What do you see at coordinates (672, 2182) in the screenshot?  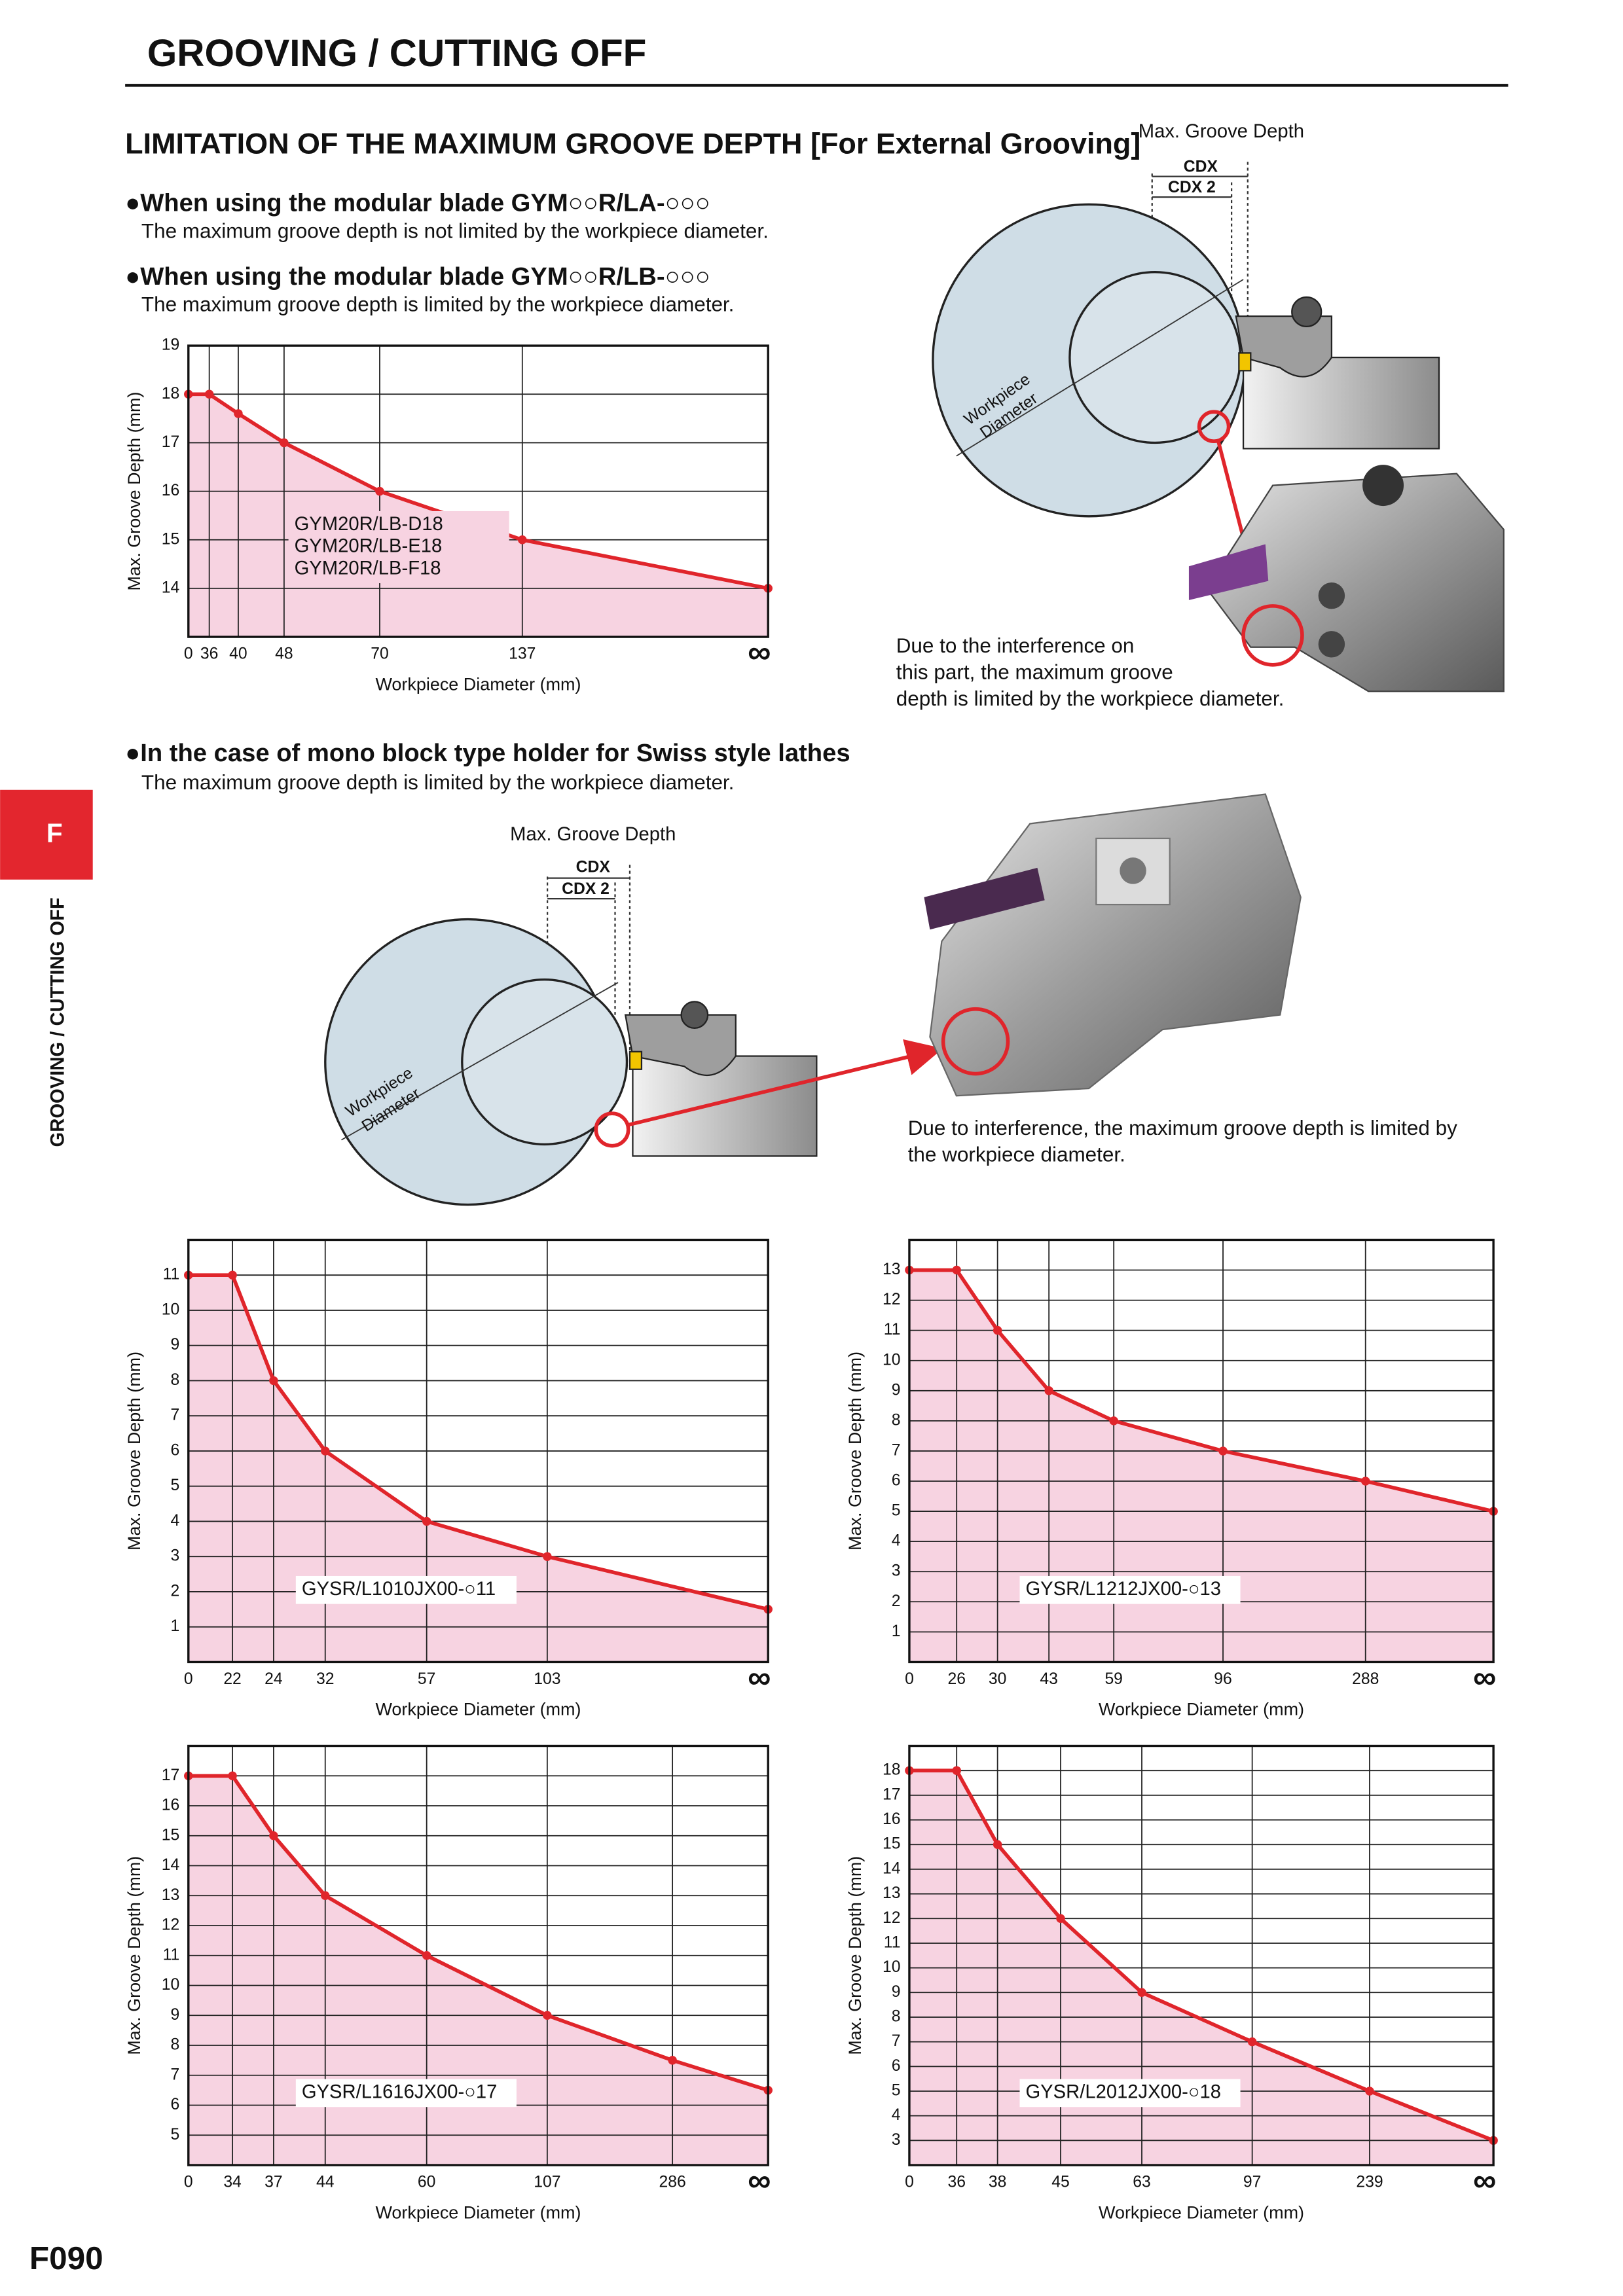 I see `x-tick-label: 286` at bounding box center [672, 2182].